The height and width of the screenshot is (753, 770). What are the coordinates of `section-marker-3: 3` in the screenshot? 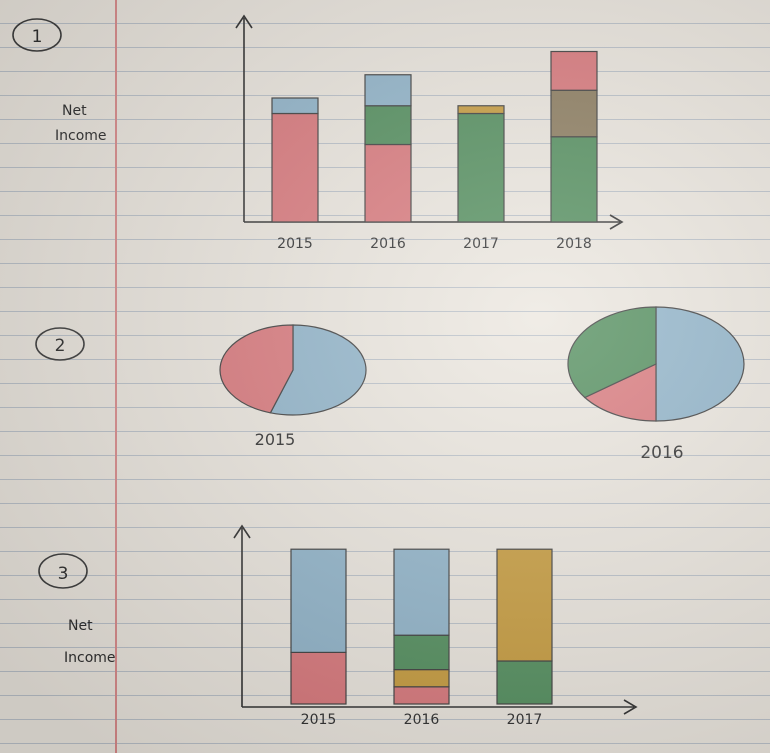 It's located at (63, 571).